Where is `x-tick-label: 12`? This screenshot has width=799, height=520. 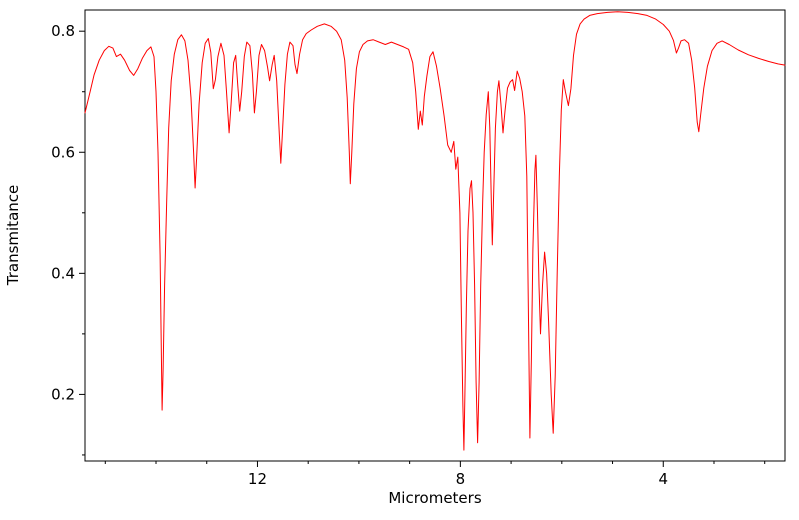 x-tick-label: 12 is located at coordinates (257, 479).